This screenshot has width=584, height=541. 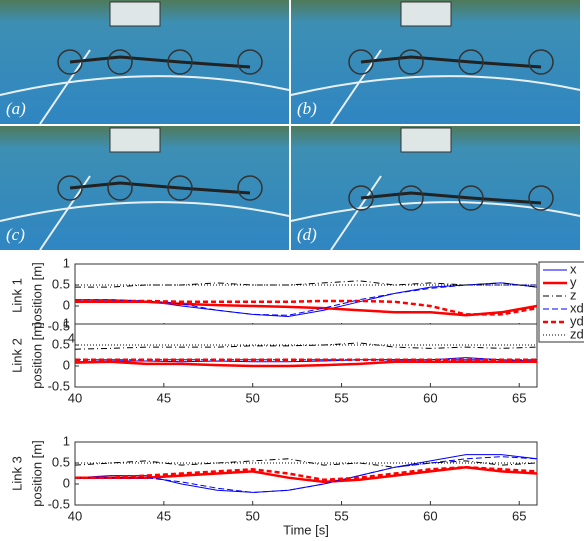 What do you see at coordinates (561, 302) in the screenshot?
I see `legend-box` at bounding box center [561, 302].